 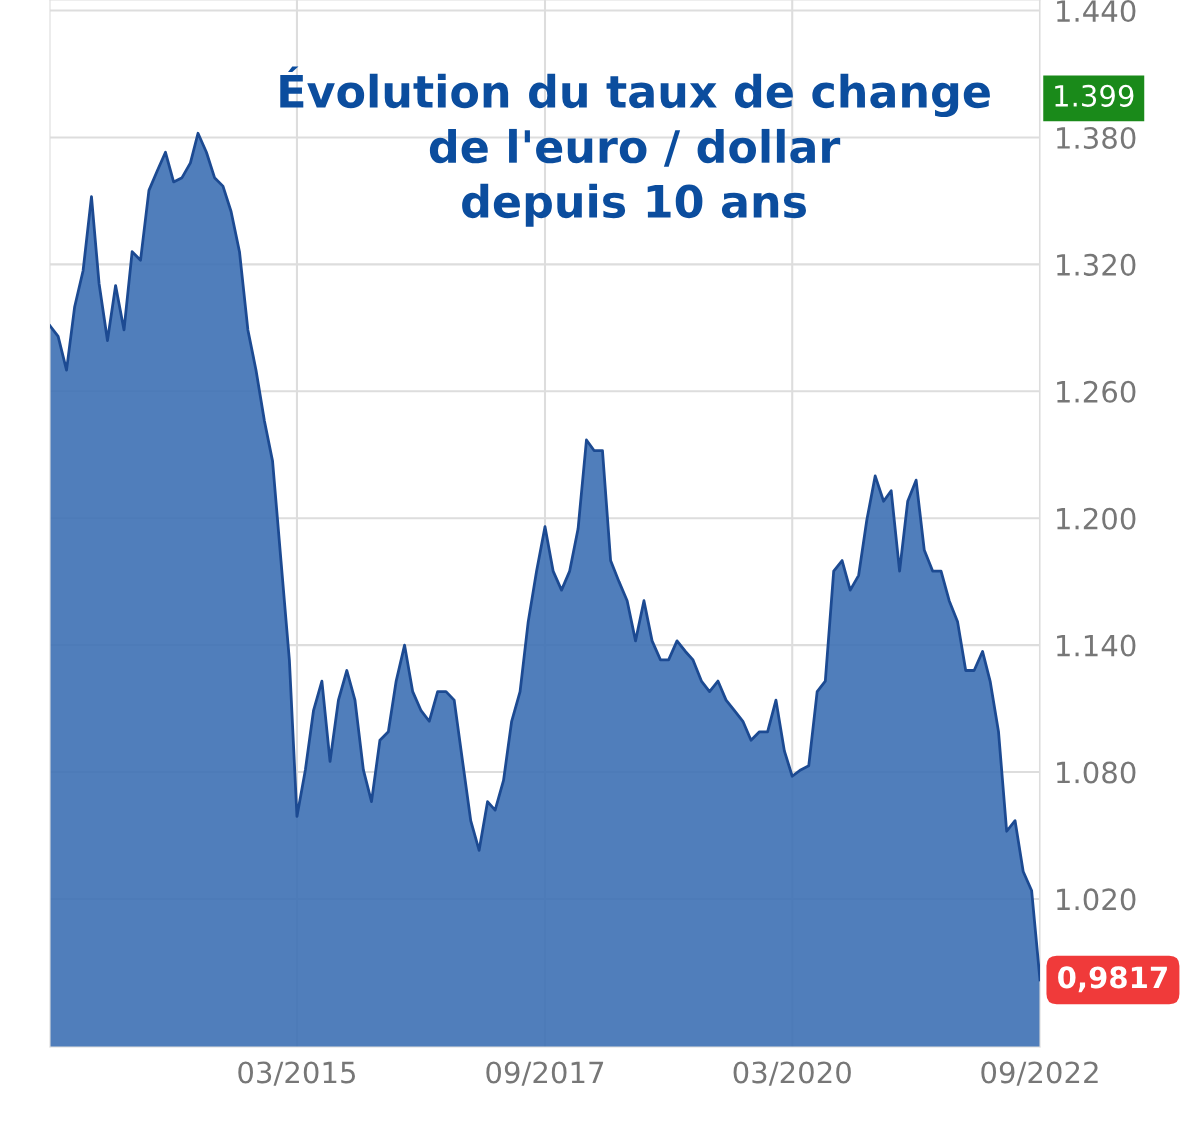 I want to click on x-tick-label: 09/2017, so click(x=545, y=1073).